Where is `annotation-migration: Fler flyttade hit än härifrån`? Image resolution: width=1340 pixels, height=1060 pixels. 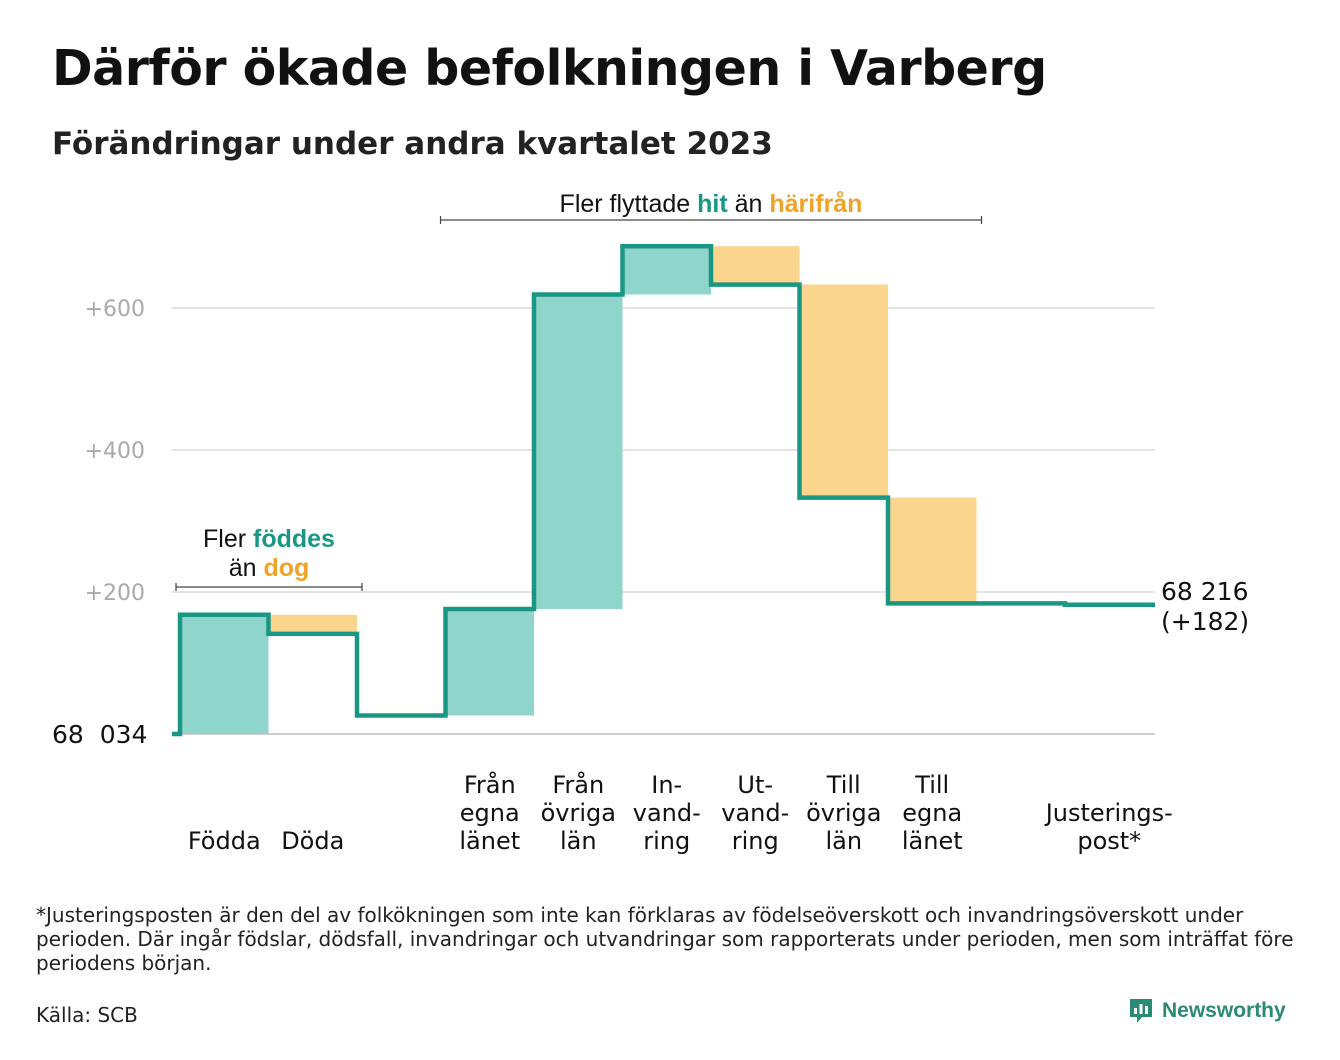 annotation-migration: Fler flyttade hit än härifrån is located at coordinates (711, 204).